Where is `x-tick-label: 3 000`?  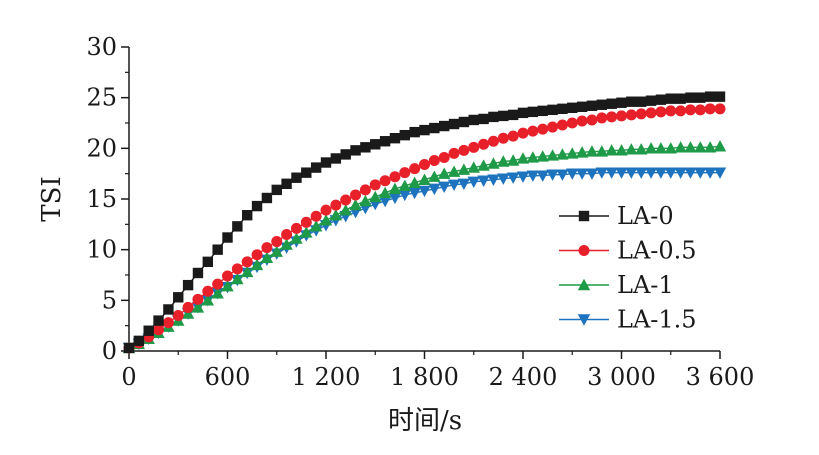
x-tick-label: 3 000 is located at coordinates (621, 377).